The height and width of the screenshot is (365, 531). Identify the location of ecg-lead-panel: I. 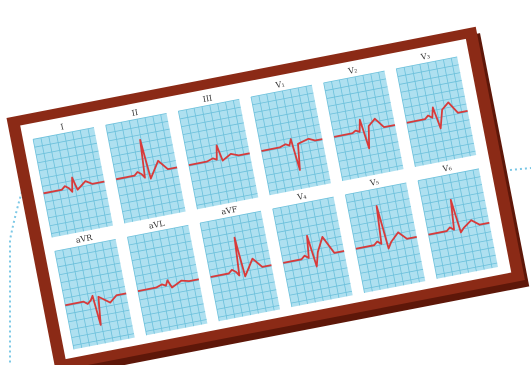
(73, 180).